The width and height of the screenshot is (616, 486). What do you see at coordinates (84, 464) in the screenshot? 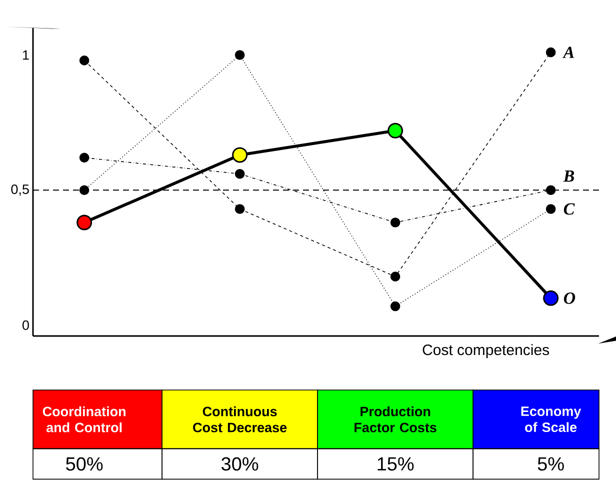
I see `text: 50%` at bounding box center [84, 464].